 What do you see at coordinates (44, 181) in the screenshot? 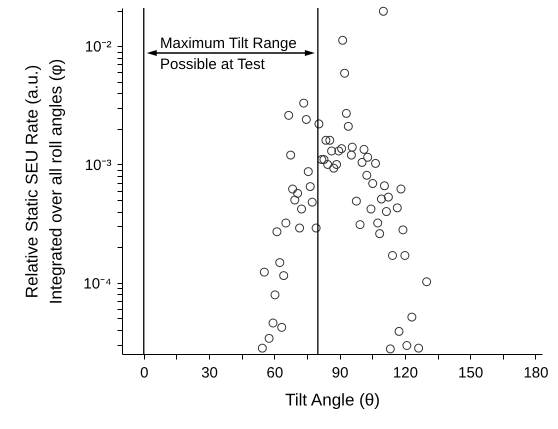
I see `y-axis-title: Relative Static SEU Rate (a.u.) Integrated over all roll angles (φ)` at bounding box center [44, 181].